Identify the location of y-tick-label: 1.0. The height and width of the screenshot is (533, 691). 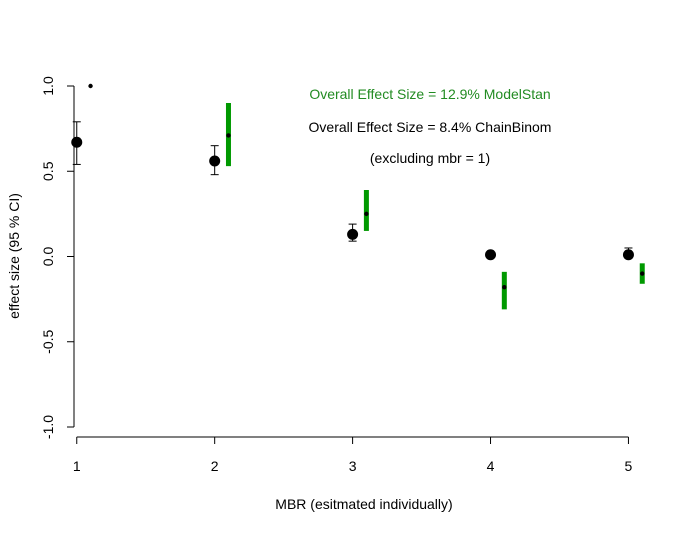
(48, 86).